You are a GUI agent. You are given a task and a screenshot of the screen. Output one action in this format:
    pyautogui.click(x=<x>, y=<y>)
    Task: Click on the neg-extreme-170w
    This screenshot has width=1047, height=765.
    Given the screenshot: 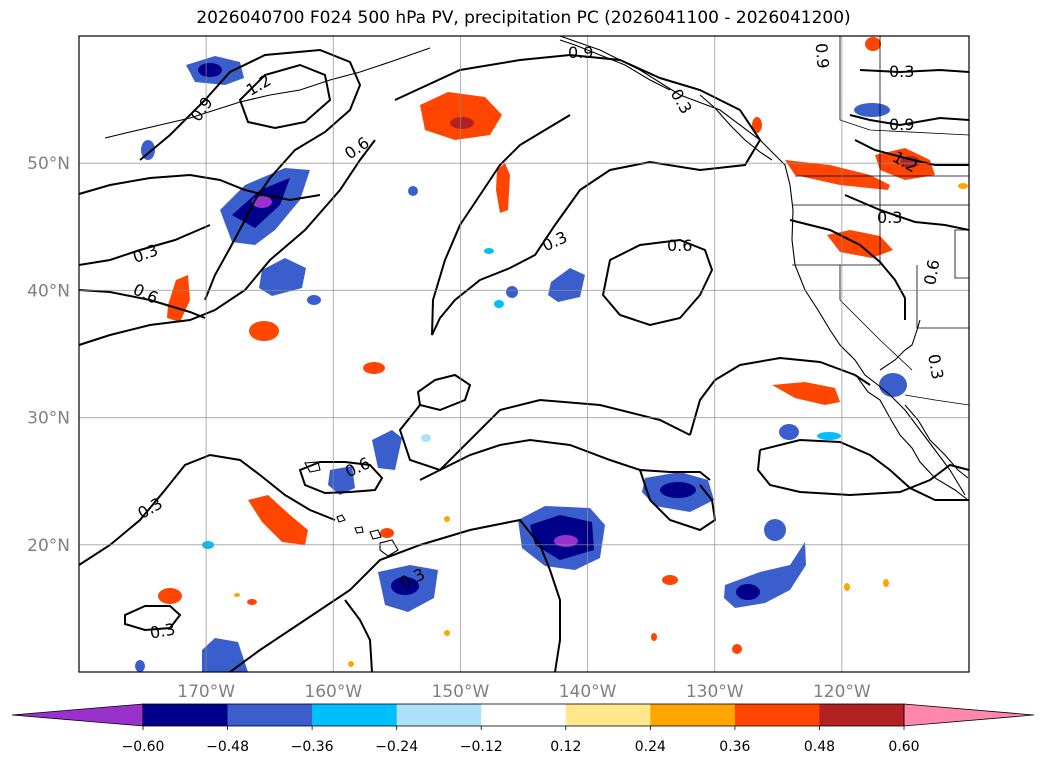 What is the action you would take?
    pyautogui.click(x=262, y=202)
    